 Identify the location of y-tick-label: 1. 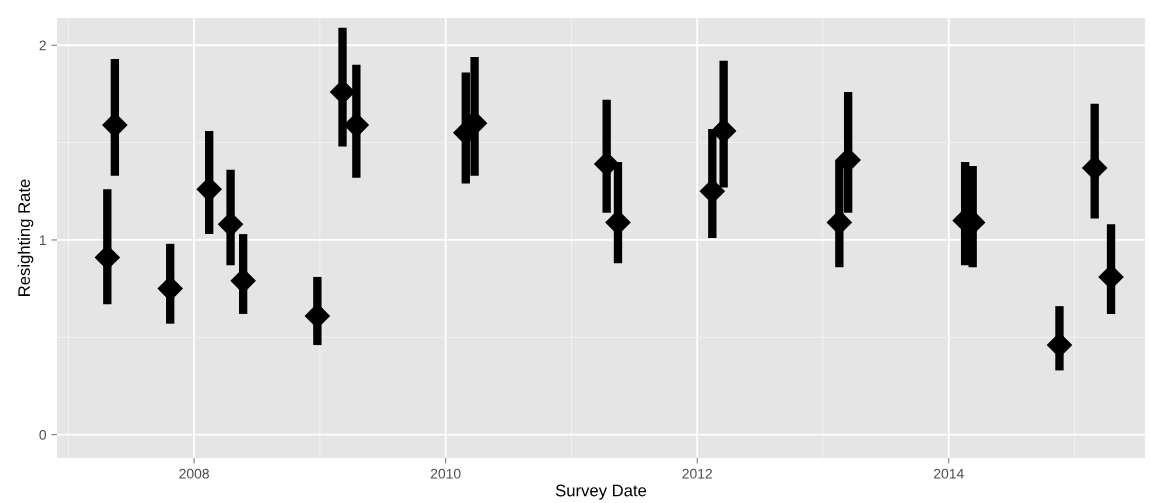
(42, 240).